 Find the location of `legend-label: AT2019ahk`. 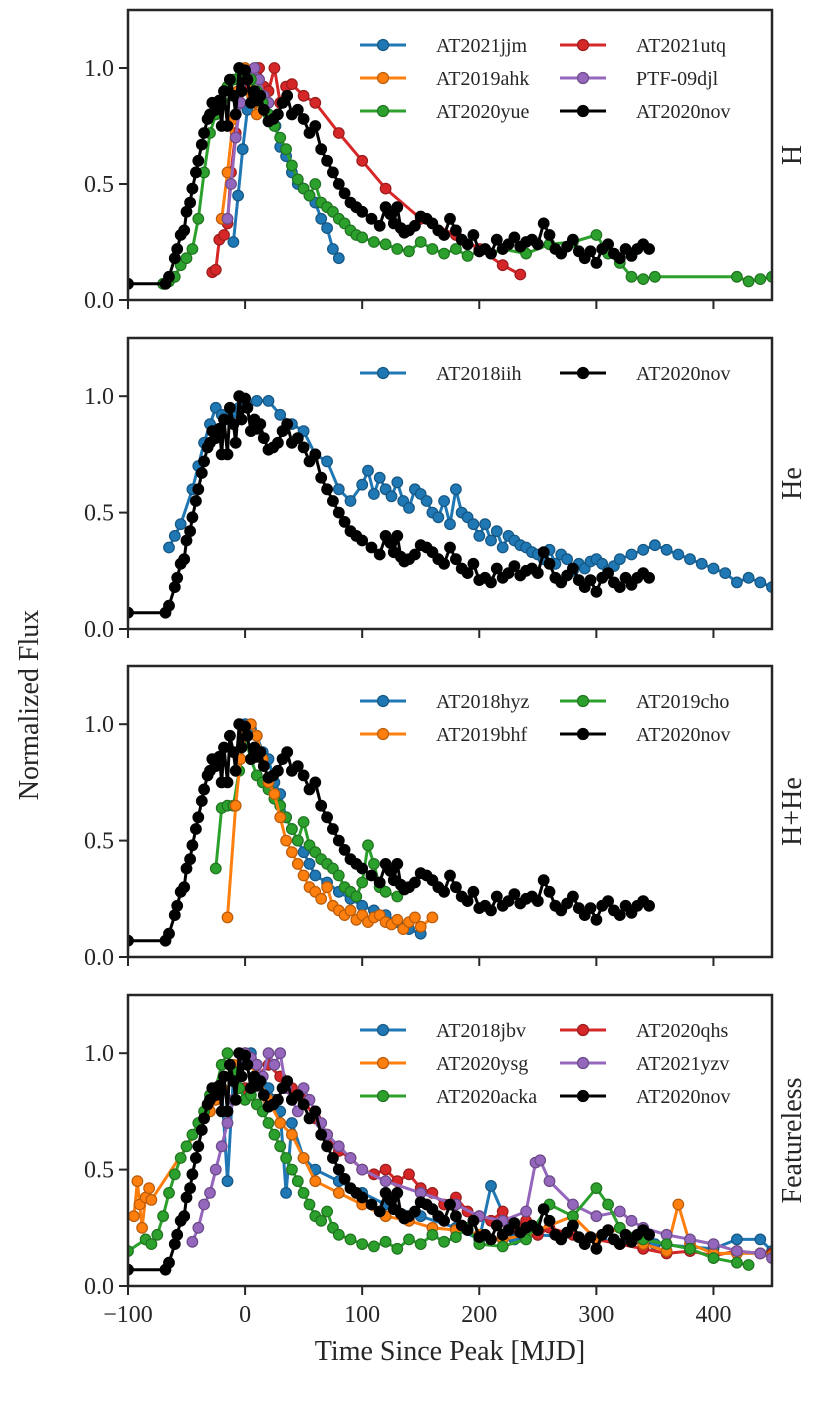

legend-label: AT2019ahk is located at coordinates (482, 79).